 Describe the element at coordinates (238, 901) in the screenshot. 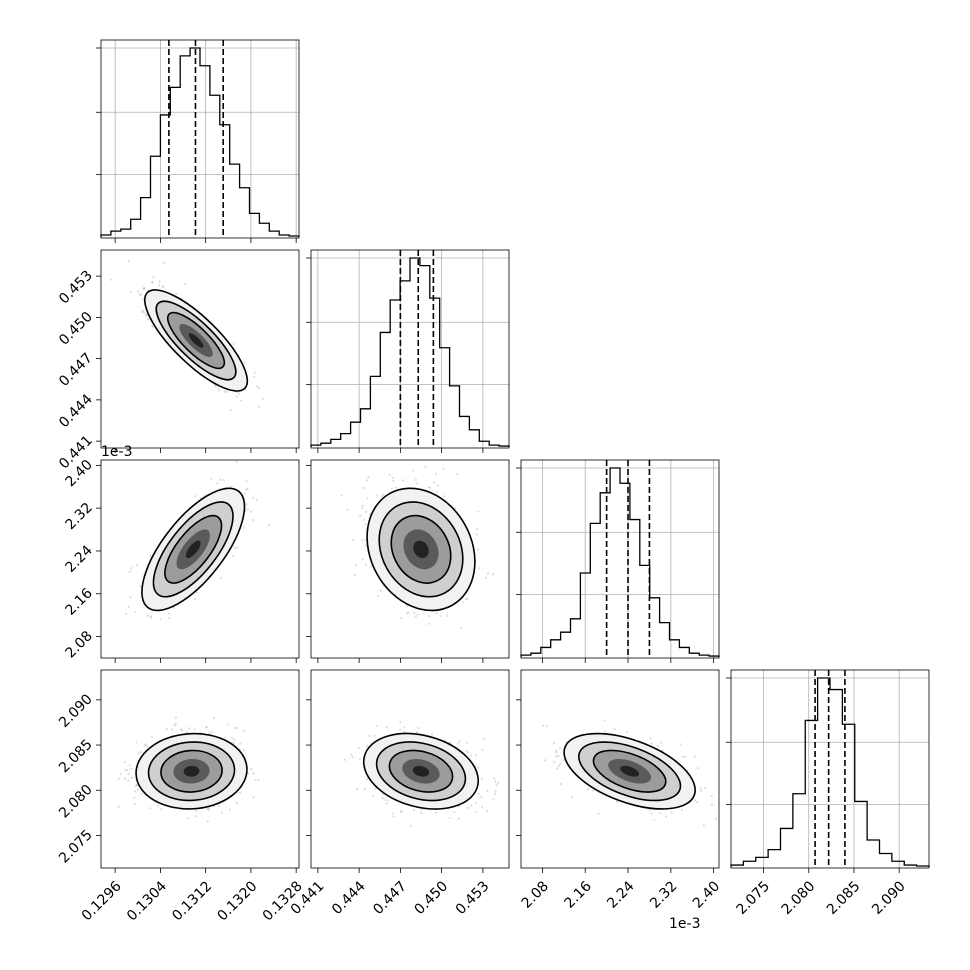

I see `x-tick-label-0-3: 0.1320` at that location.